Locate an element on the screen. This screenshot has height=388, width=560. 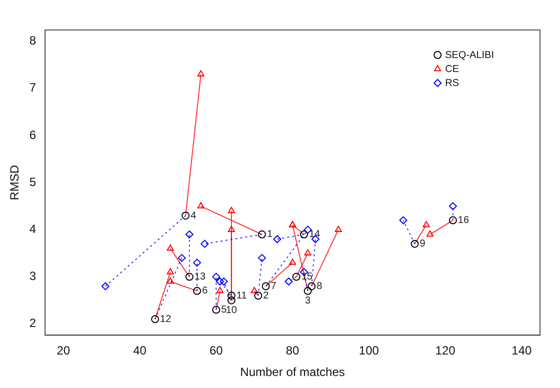
annotation: 1 is located at coordinates (269, 234).